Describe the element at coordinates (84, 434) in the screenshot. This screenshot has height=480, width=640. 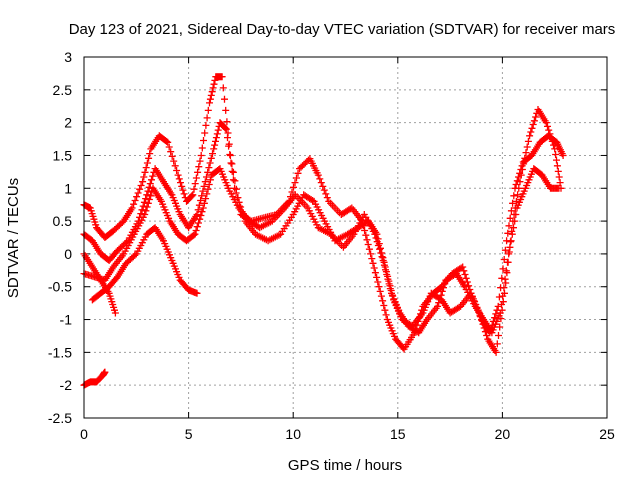
I see `x-tick-label: 0` at that location.